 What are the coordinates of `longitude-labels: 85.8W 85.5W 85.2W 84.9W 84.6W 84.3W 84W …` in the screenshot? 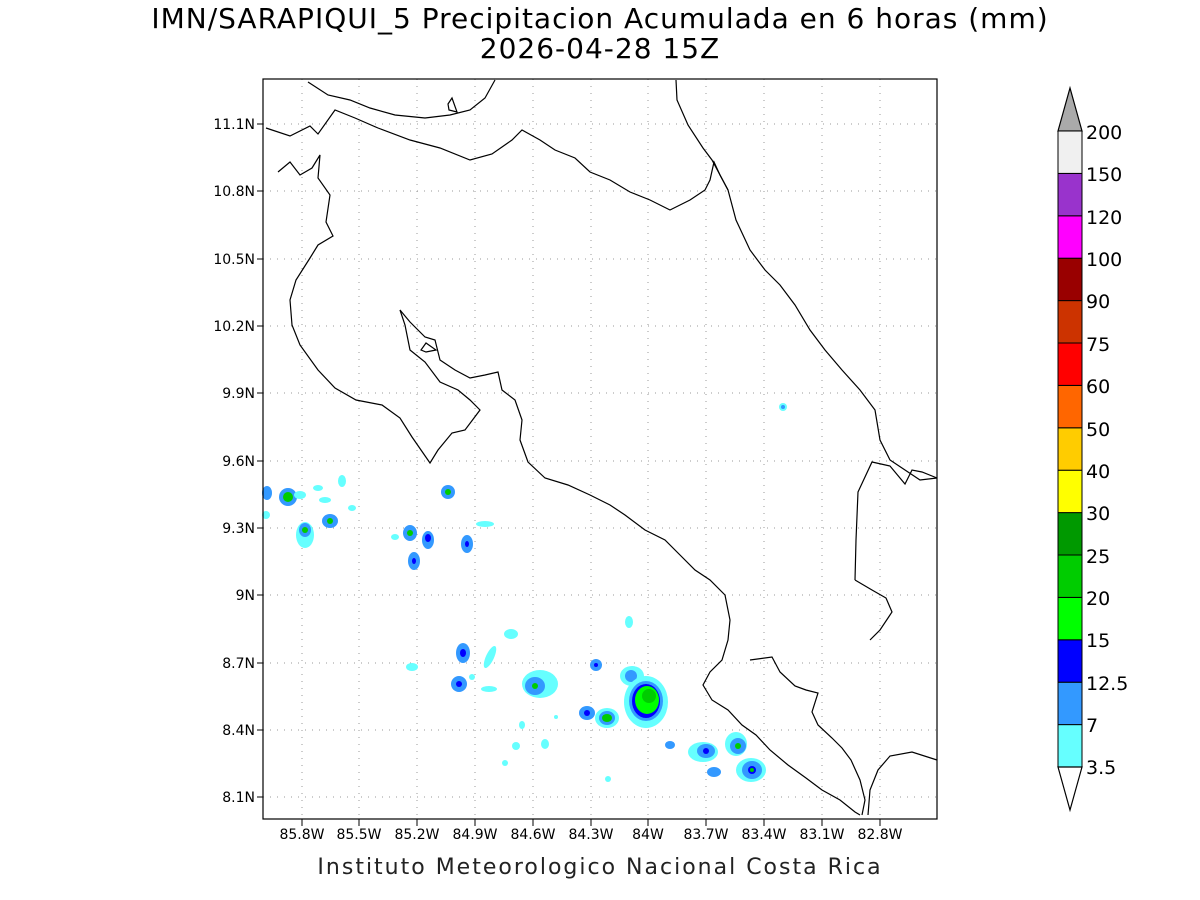 It's located at (590, 835).